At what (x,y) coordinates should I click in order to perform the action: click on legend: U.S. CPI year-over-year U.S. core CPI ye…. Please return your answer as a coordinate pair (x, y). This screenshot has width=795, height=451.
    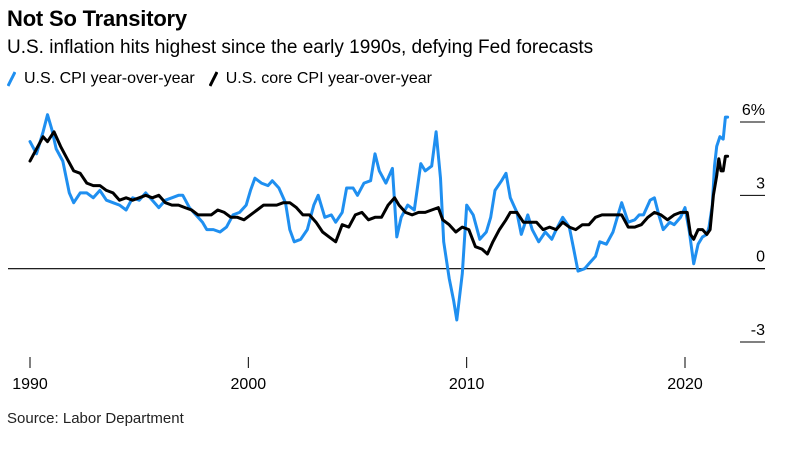
    Looking at the image, I should click on (226, 79).